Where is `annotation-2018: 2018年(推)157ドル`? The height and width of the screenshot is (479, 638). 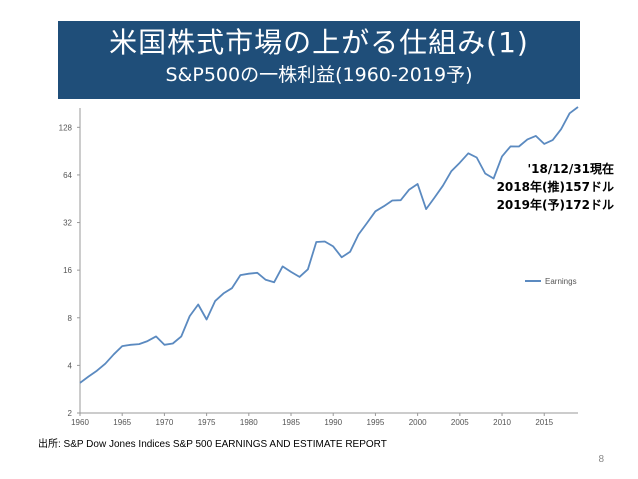 annotation-2018: 2018年(推)157ドル is located at coordinates (555, 187).